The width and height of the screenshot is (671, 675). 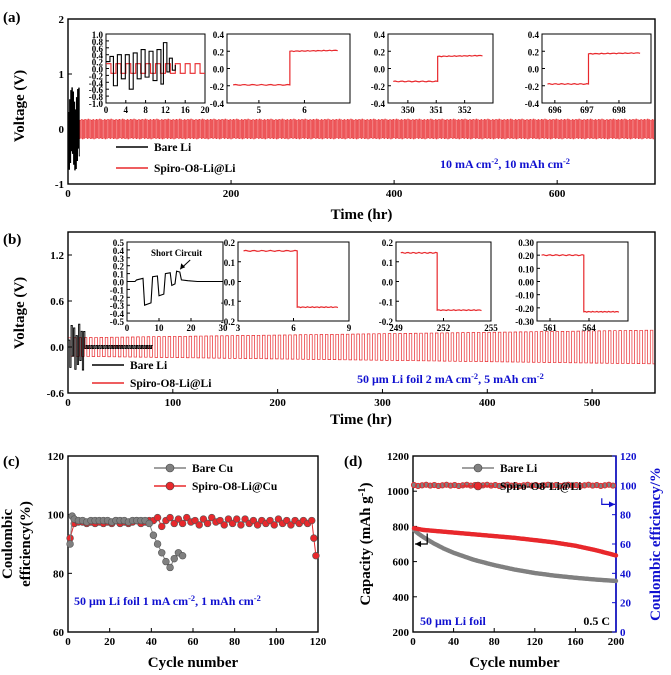 What do you see at coordinates (491, 328) in the screenshot?
I see `b-inset-x-tick-label: 255` at bounding box center [491, 328].